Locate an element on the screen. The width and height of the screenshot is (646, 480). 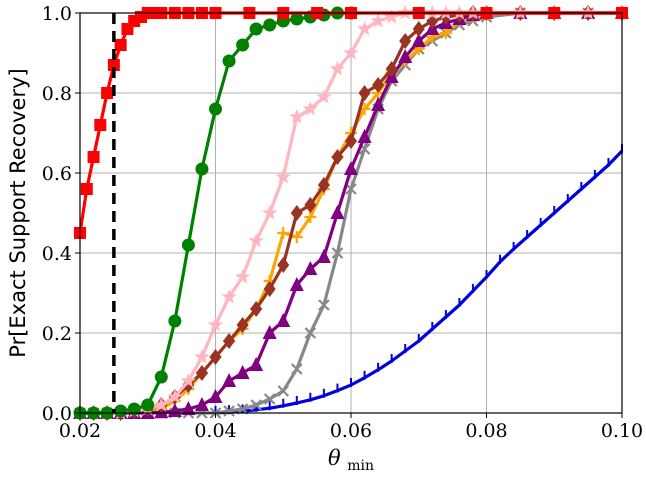
x-axis-label-symbol: θ is located at coordinates (334, 458).